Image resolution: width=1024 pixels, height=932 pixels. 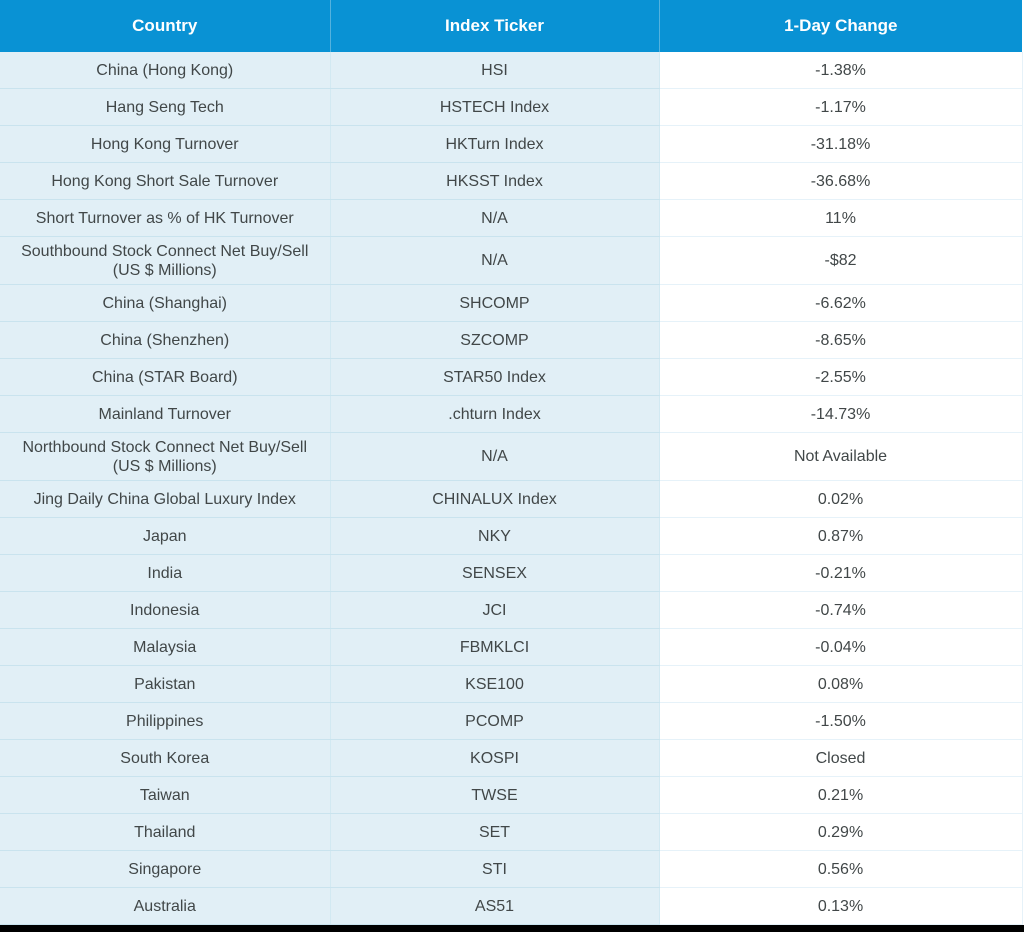 I want to click on country-cell: Pakistan, so click(x=165, y=684).